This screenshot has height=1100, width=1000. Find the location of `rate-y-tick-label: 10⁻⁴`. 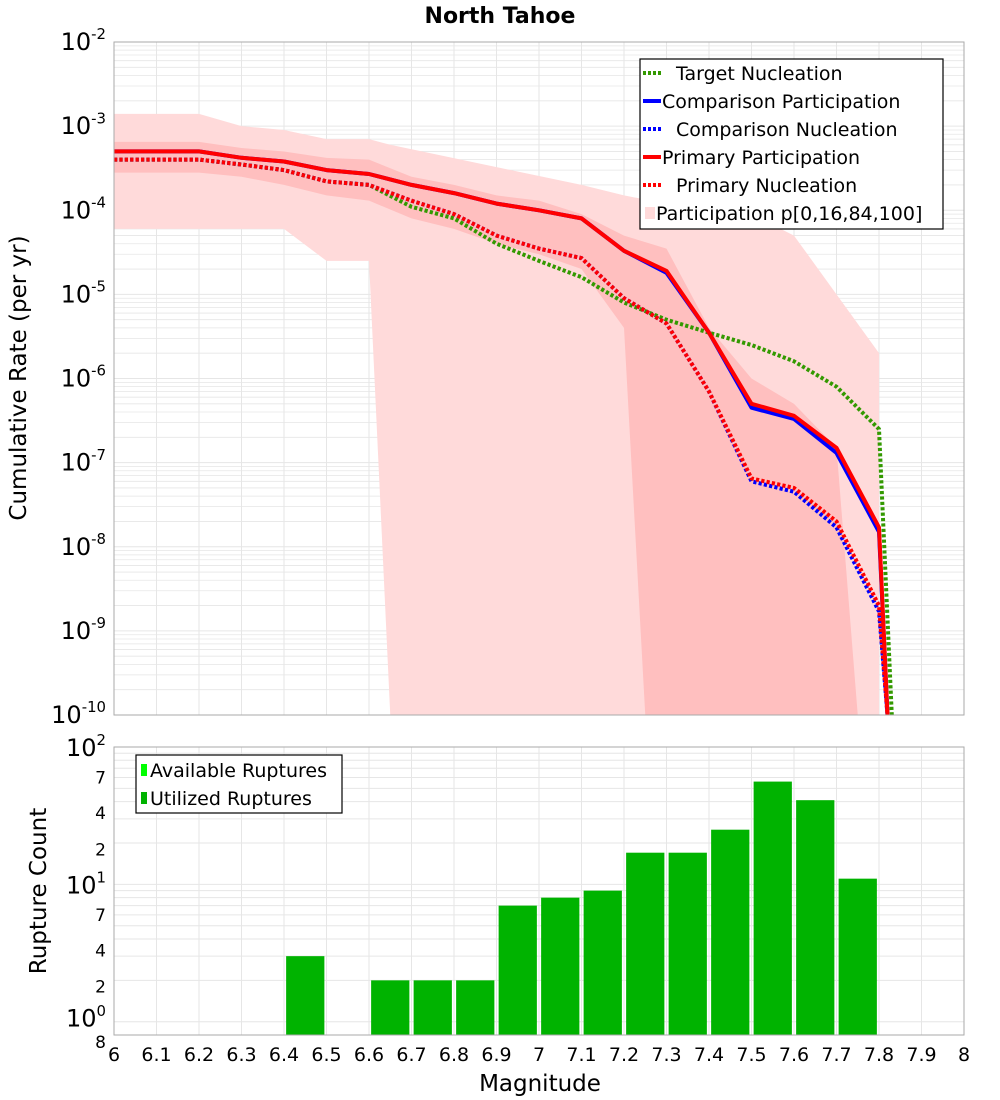

rate-y-tick-label: 10⁻⁴ is located at coordinates (83, 208).